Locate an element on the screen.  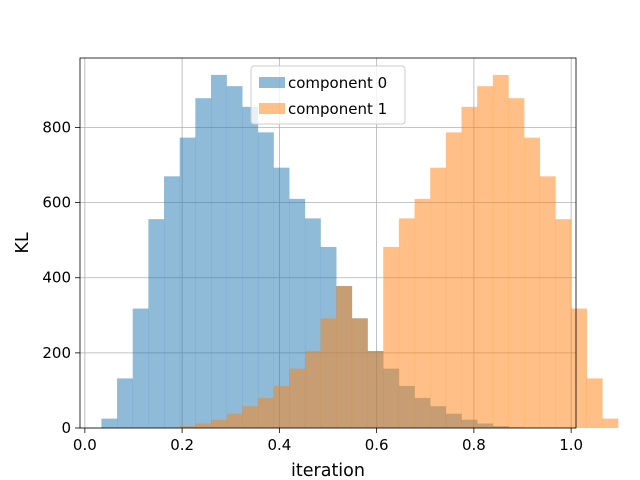
y-tick-label: 800 is located at coordinates (56, 127).